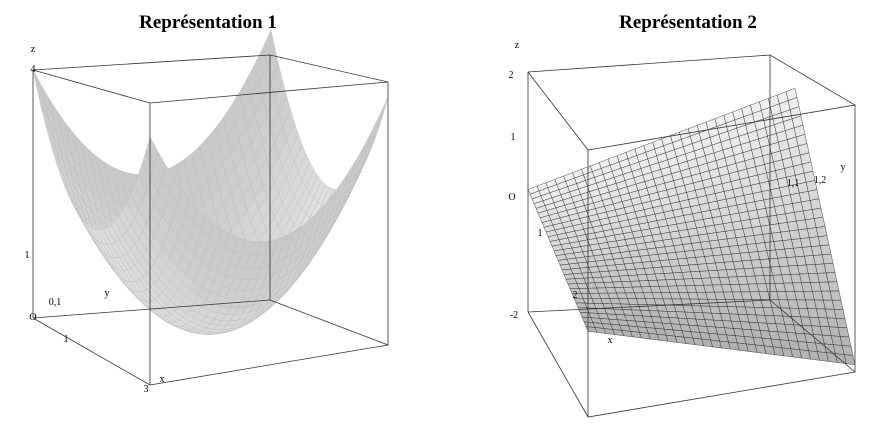  I want to click on axis-label: 0,1, so click(55, 302).